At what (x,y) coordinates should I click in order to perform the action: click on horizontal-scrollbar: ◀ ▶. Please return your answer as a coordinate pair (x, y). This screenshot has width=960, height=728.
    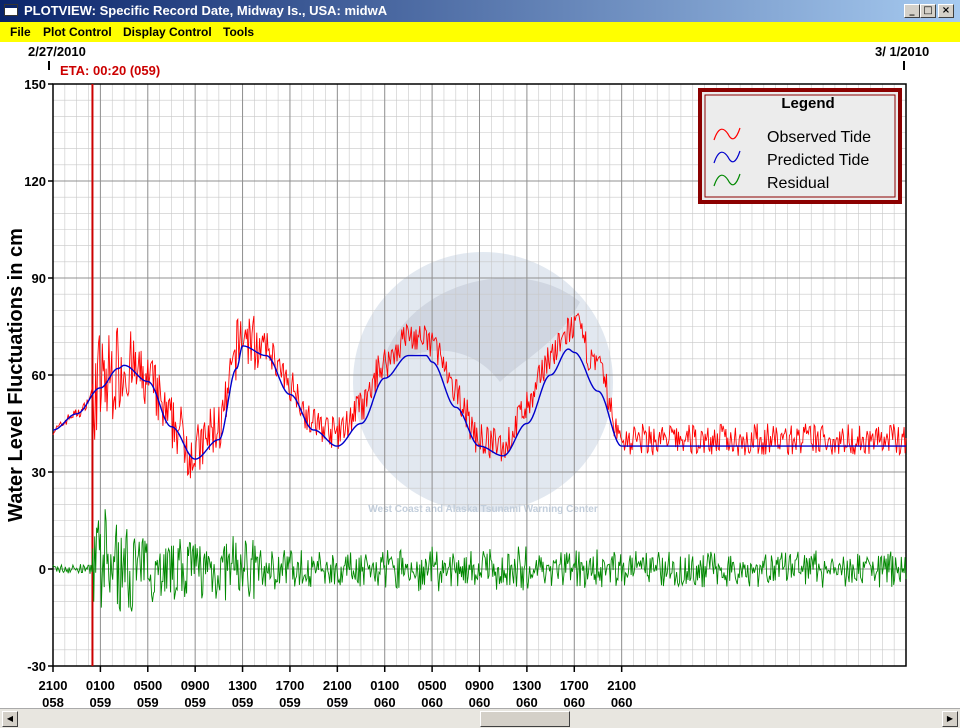
    Looking at the image, I should click on (480, 718).